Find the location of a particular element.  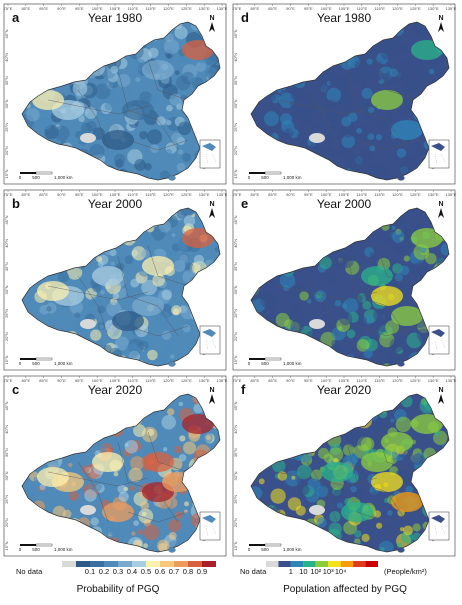

hainan-island is located at coordinates (172, 550).